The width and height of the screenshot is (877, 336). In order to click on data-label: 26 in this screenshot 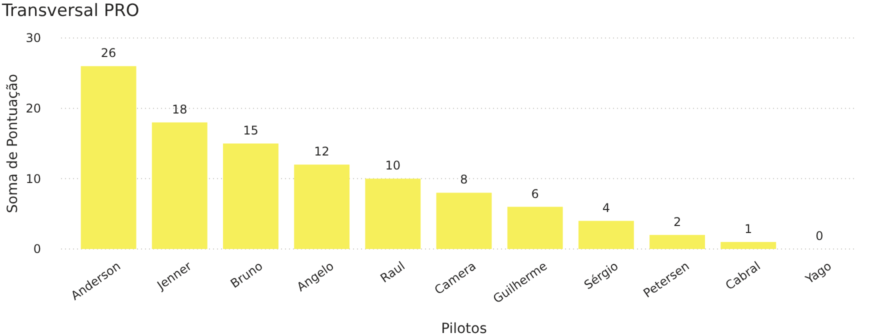, I will do `click(108, 53)`.